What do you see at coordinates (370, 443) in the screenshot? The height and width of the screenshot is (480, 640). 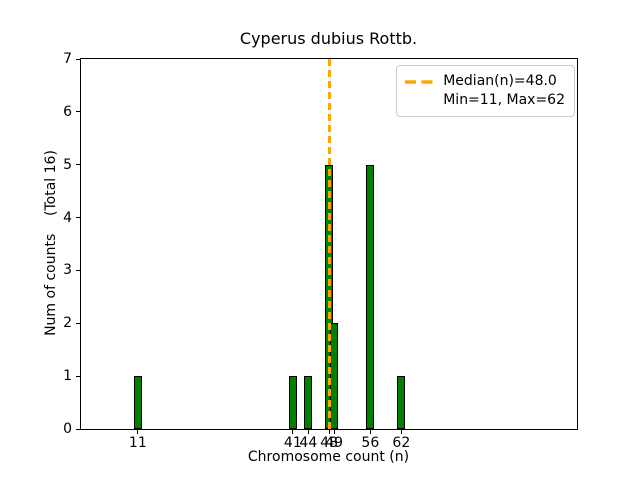 I see `x-tick-label: 56` at bounding box center [370, 443].